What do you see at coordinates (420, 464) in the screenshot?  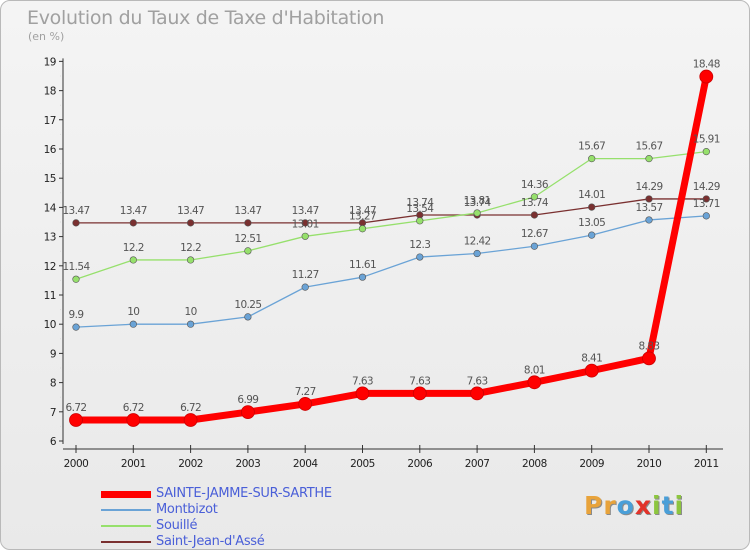 I see `x-tick-label: 2006` at bounding box center [420, 464].